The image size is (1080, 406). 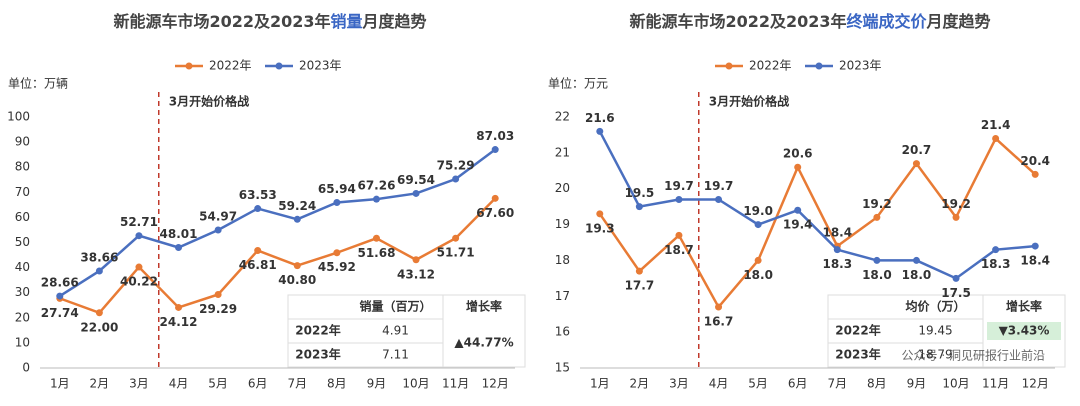 I want to click on value-label: 20.6, so click(x=798, y=154).